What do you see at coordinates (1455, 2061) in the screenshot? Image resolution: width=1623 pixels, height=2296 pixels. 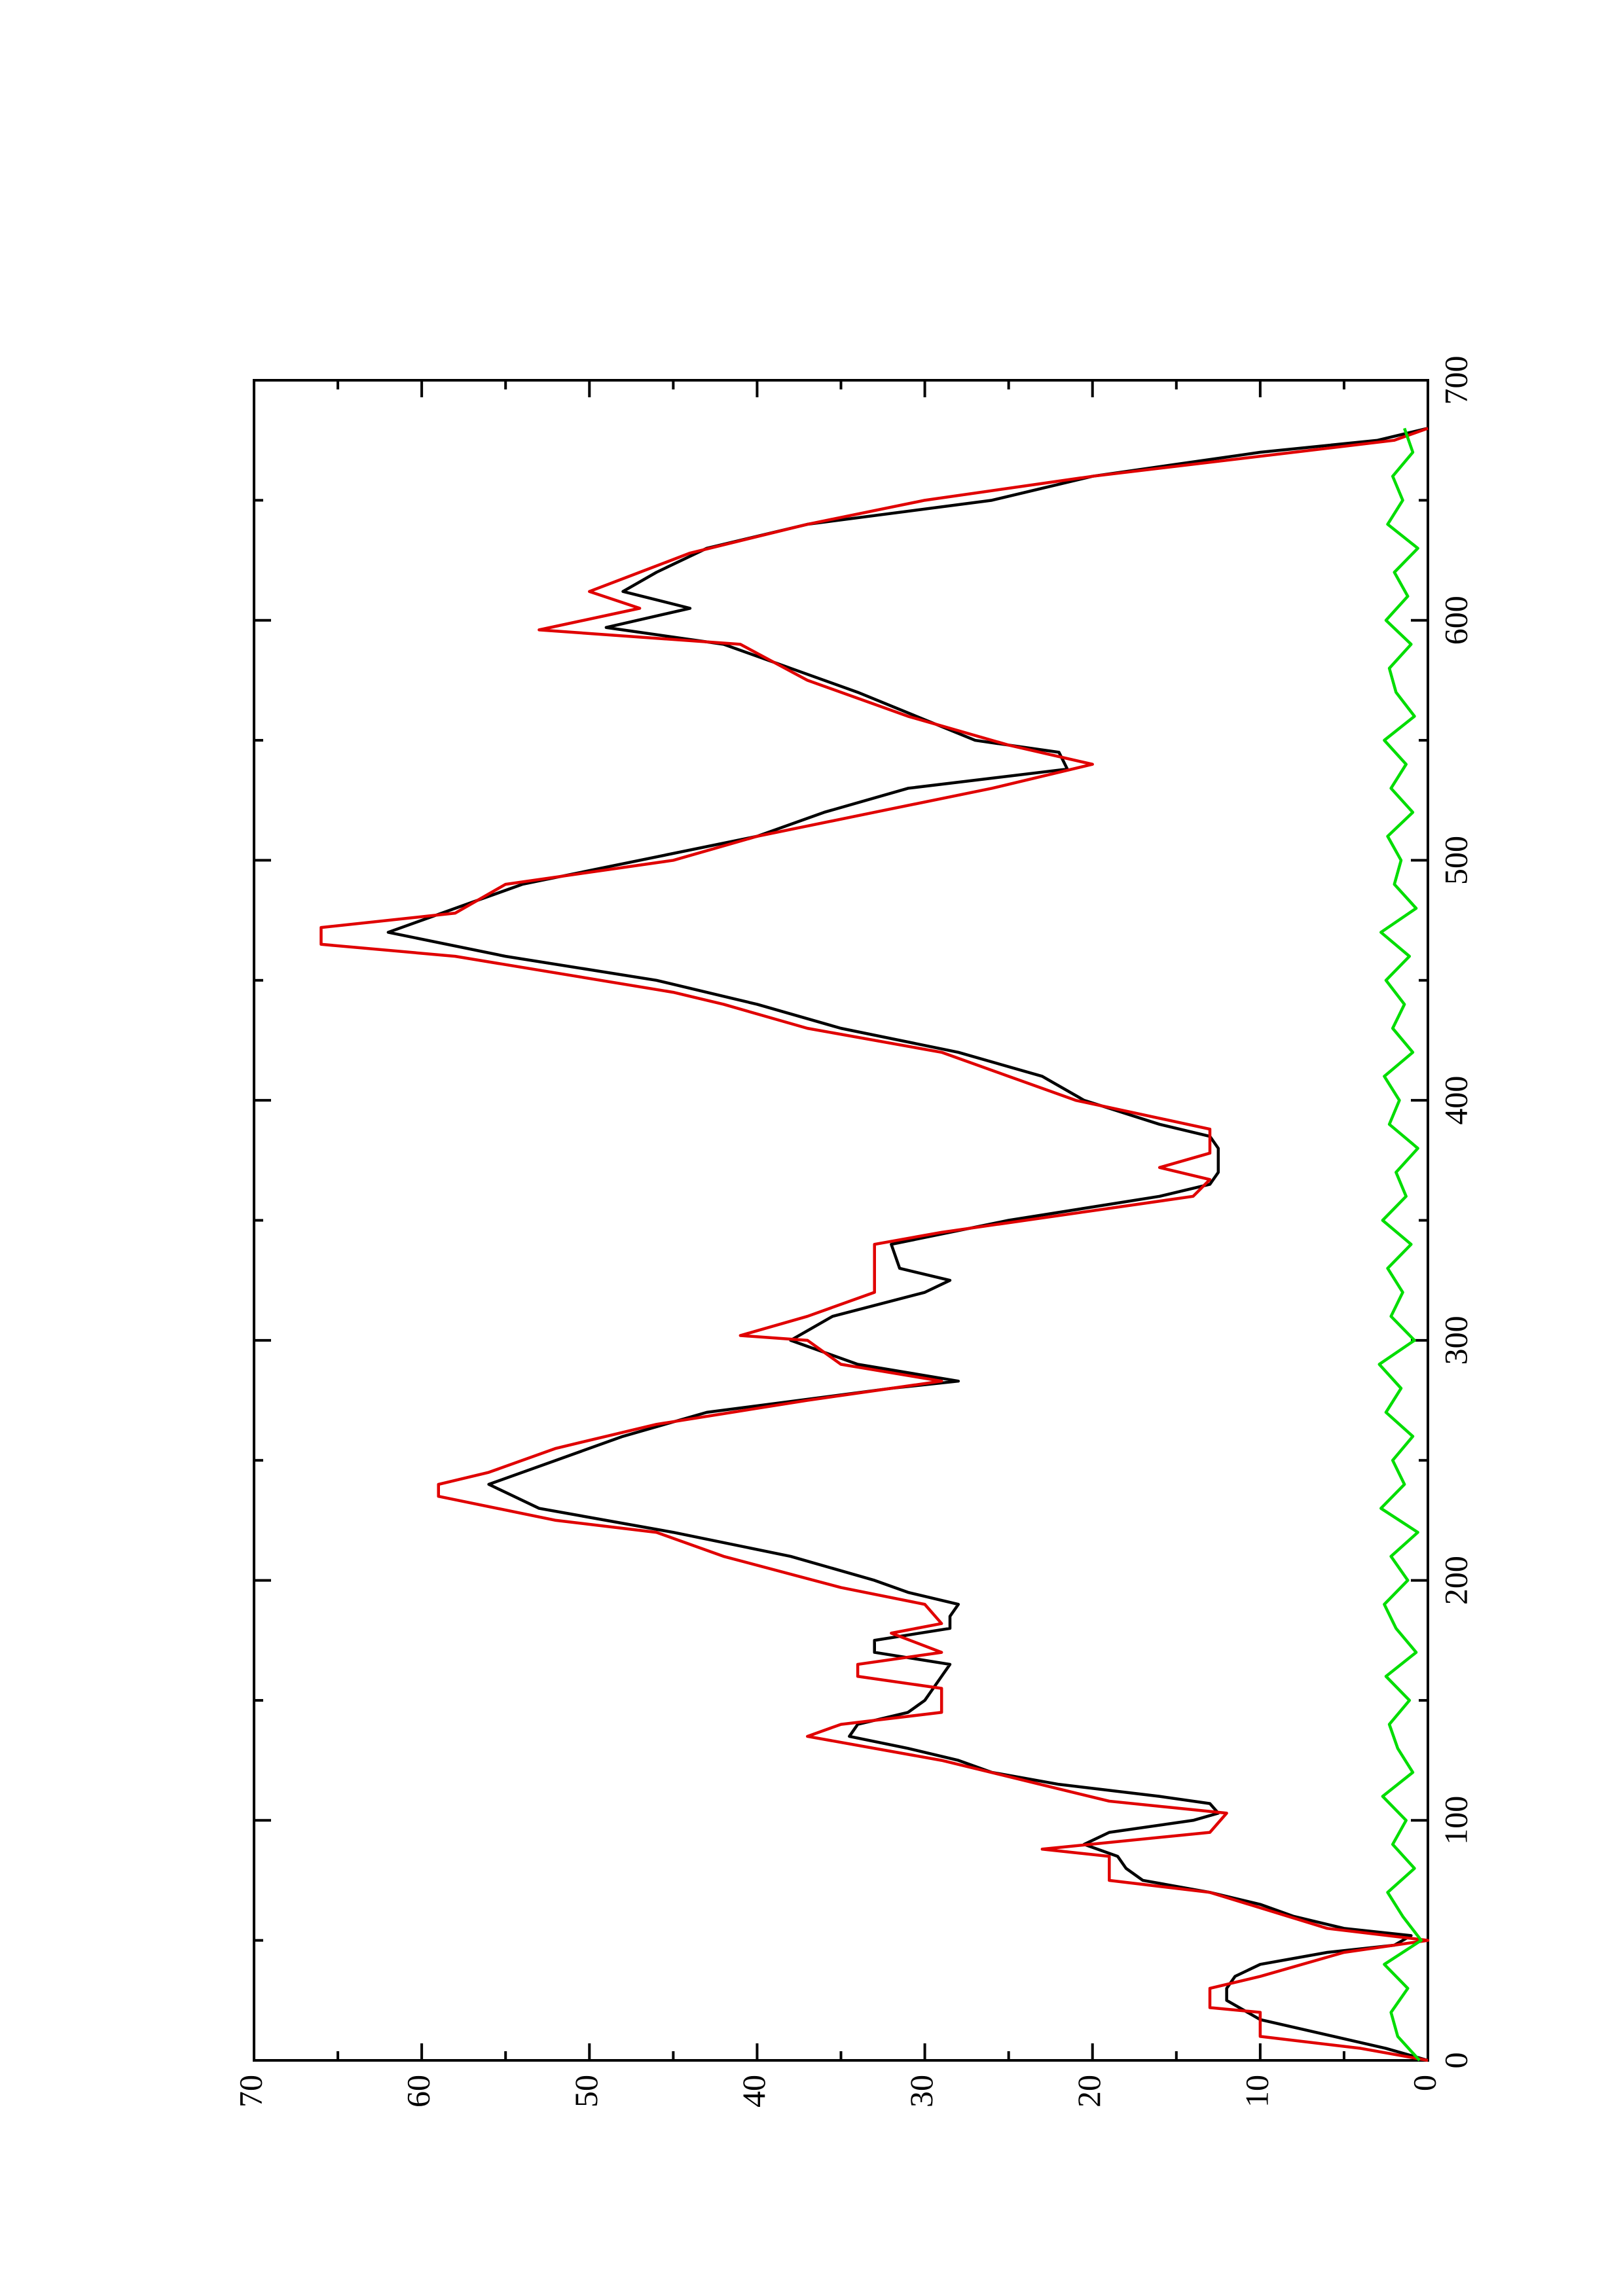 I see `x-tick-label: 0` at bounding box center [1455, 2061].